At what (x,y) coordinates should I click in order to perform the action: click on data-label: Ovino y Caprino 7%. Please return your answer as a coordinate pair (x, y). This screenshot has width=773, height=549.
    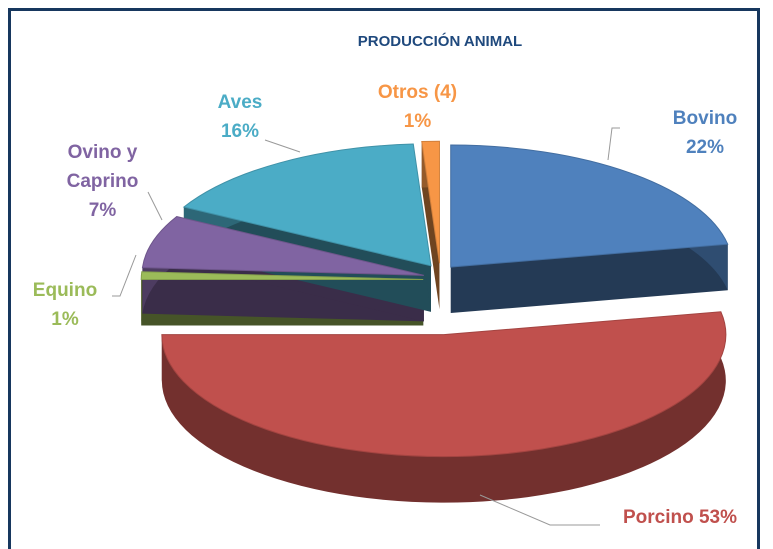
    Looking at the image, I should click on (102, 181).